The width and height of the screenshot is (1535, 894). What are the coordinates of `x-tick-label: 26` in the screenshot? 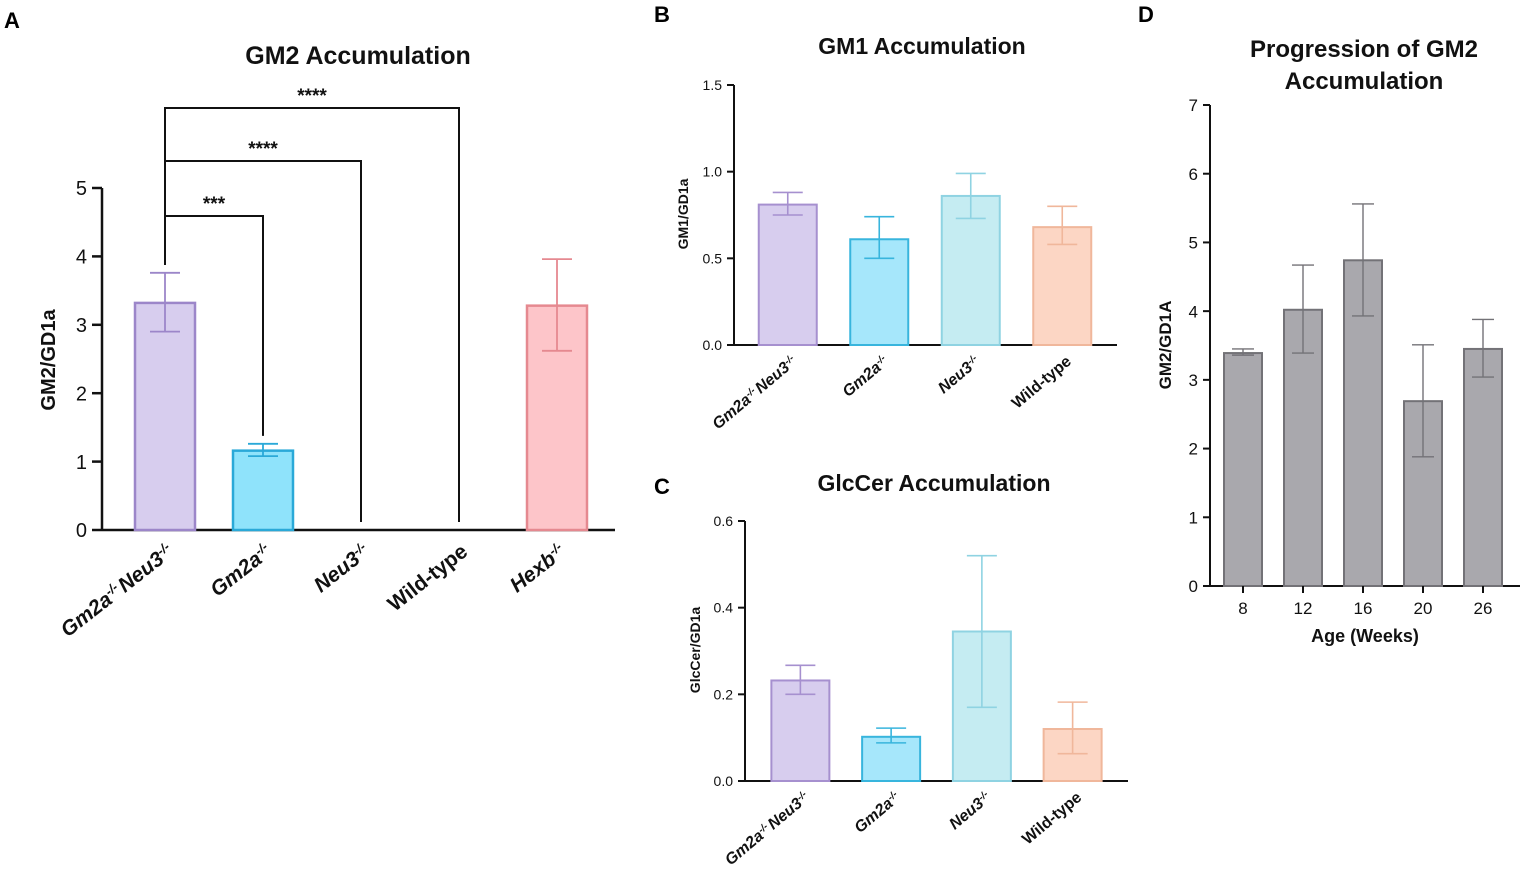 It's located at (1483, 608).